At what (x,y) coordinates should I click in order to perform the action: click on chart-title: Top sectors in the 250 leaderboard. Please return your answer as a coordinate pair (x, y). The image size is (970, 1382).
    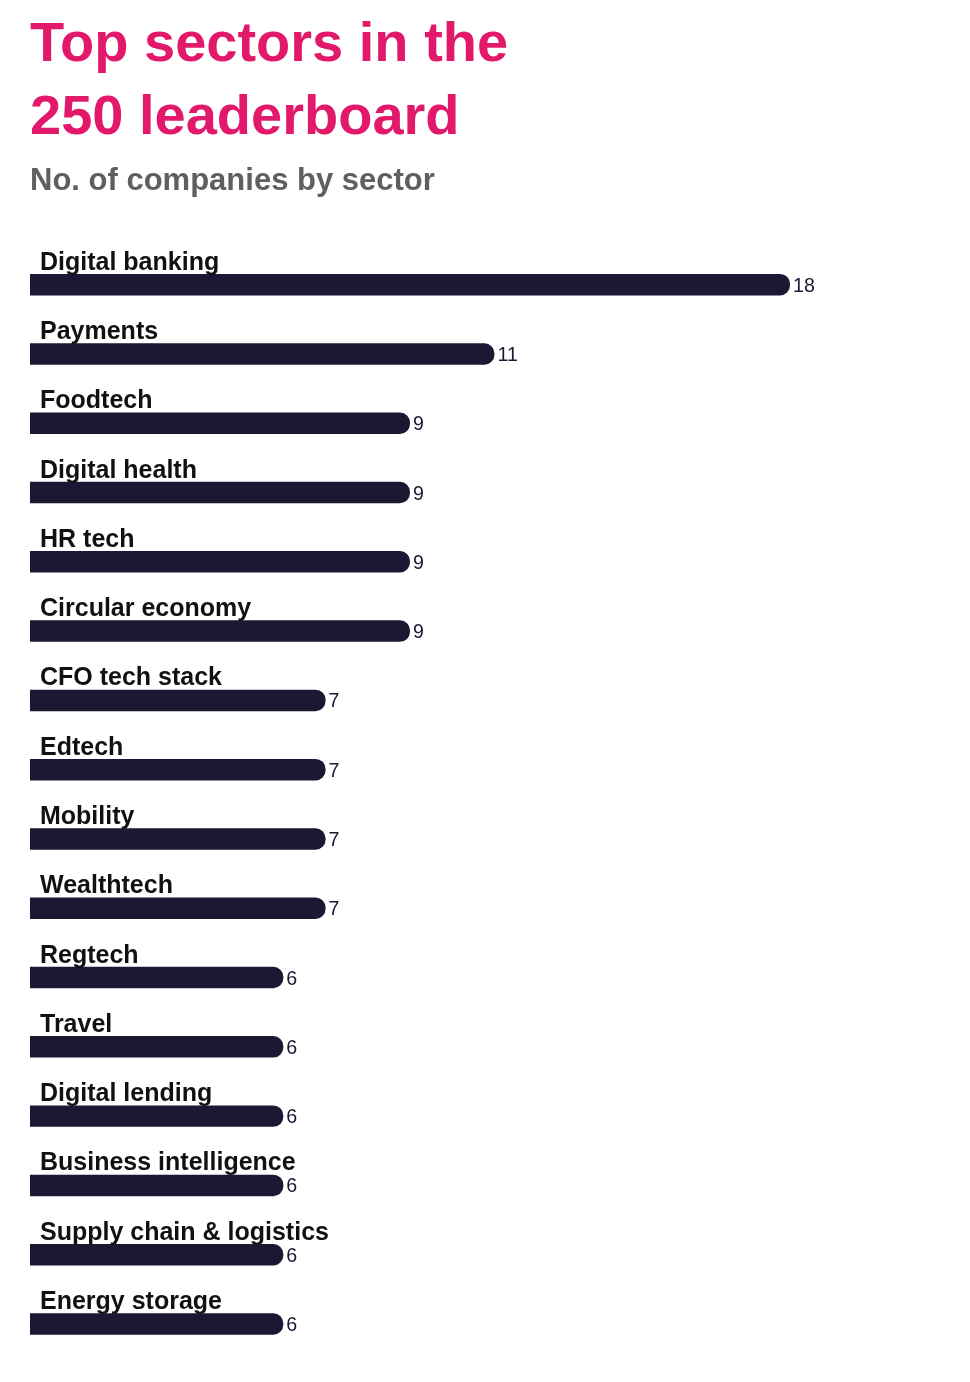
    Looking at the image, I should click on (269, 78).